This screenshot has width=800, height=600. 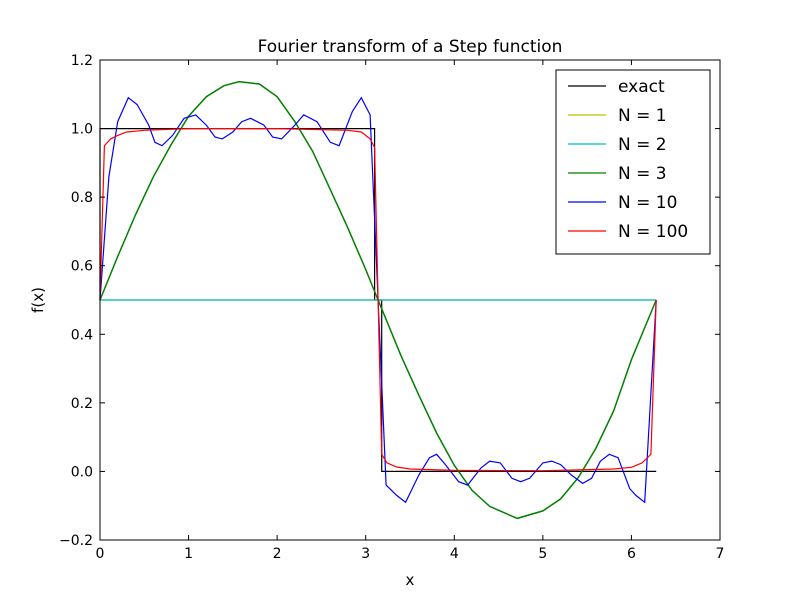 What do you see at coordinates (642, 145) in the screenshot?
I see `legend-label-n-2: N = 2` at bounding box center [642, 145].